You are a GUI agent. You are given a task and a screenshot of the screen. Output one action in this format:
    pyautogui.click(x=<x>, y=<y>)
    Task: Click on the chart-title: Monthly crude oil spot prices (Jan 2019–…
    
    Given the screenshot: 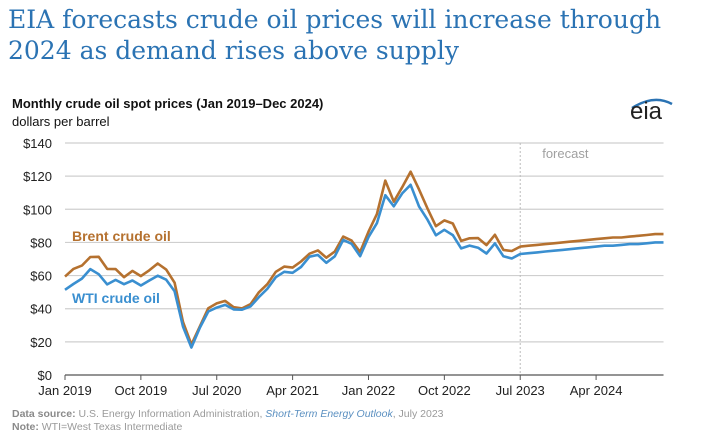 What is the action you would take?
    pyautogui.click(x=168, y=103)
    